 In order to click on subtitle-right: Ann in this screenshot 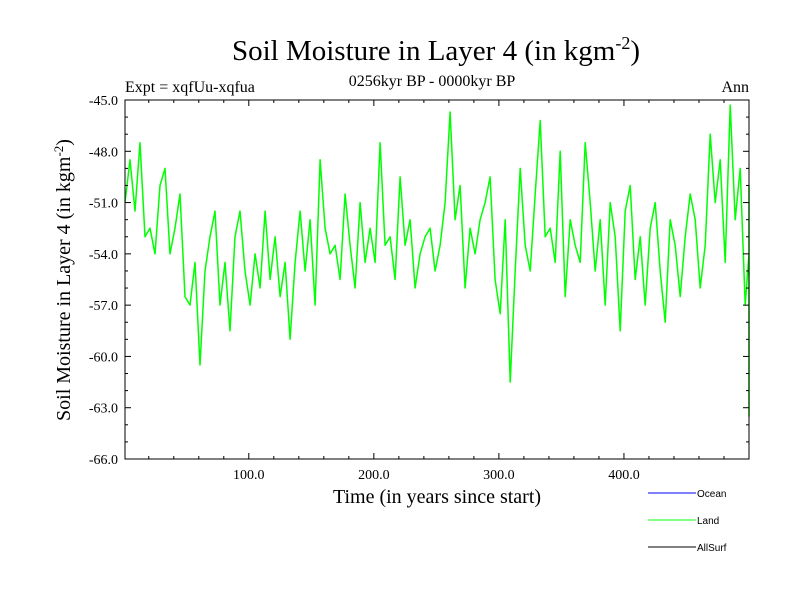, I will do `click(735, 87)`.